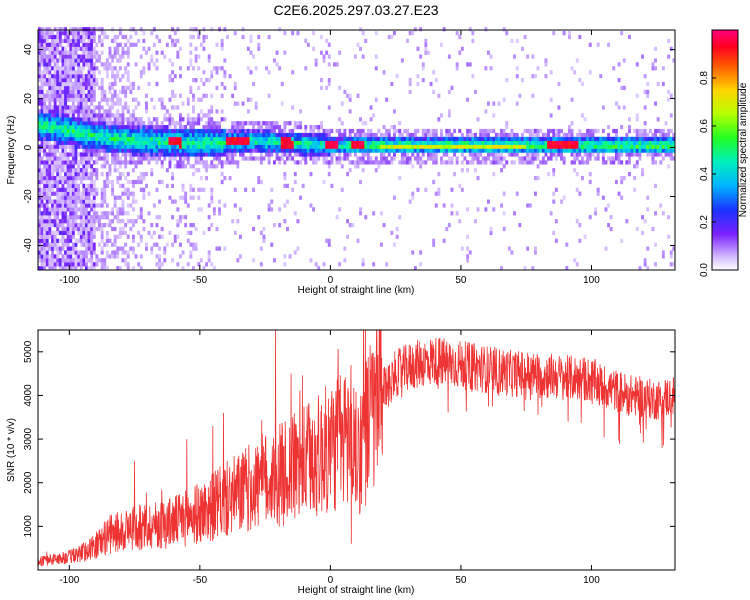 This screenshot has height=600, width=750. I want to click on snr-xtick-label: 50, so click(461, 580).